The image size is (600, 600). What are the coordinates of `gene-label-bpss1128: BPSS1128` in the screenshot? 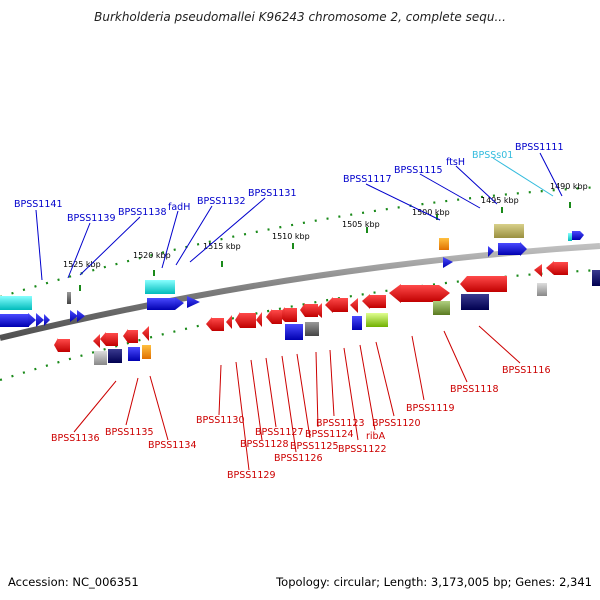 It's located at (264, 444).